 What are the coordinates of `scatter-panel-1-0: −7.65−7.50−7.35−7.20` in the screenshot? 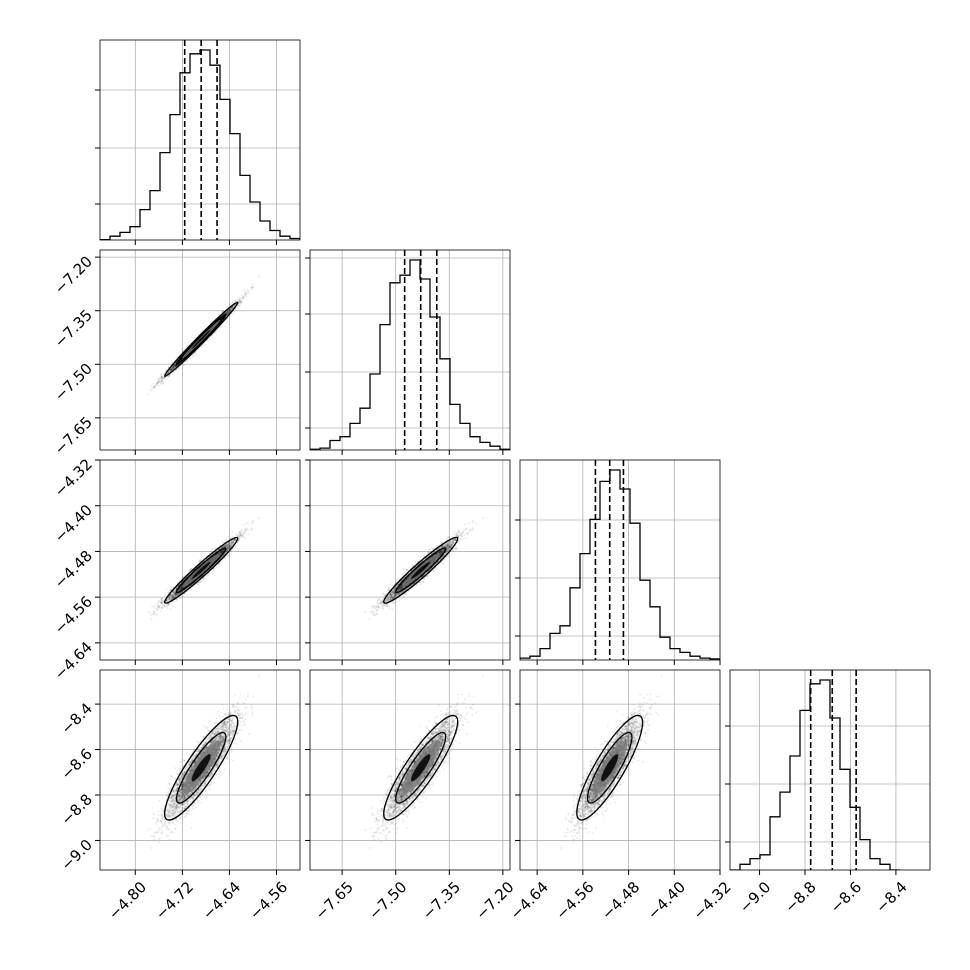 It's located at (176, 353).